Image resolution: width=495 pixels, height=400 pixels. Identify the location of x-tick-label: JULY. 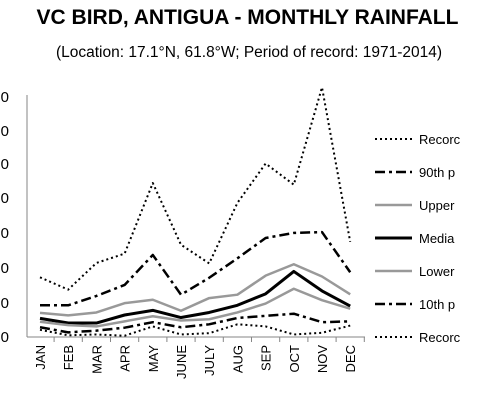
(209, 360).